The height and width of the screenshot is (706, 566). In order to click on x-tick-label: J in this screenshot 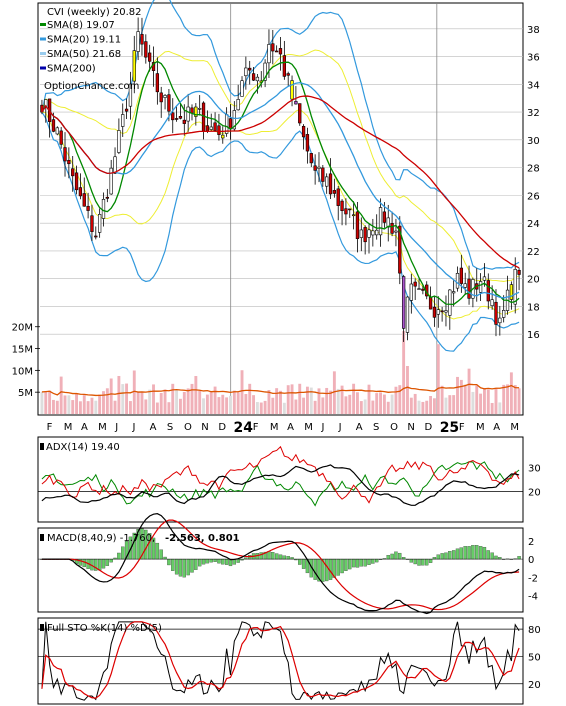, I will do `click(133, 427)`.